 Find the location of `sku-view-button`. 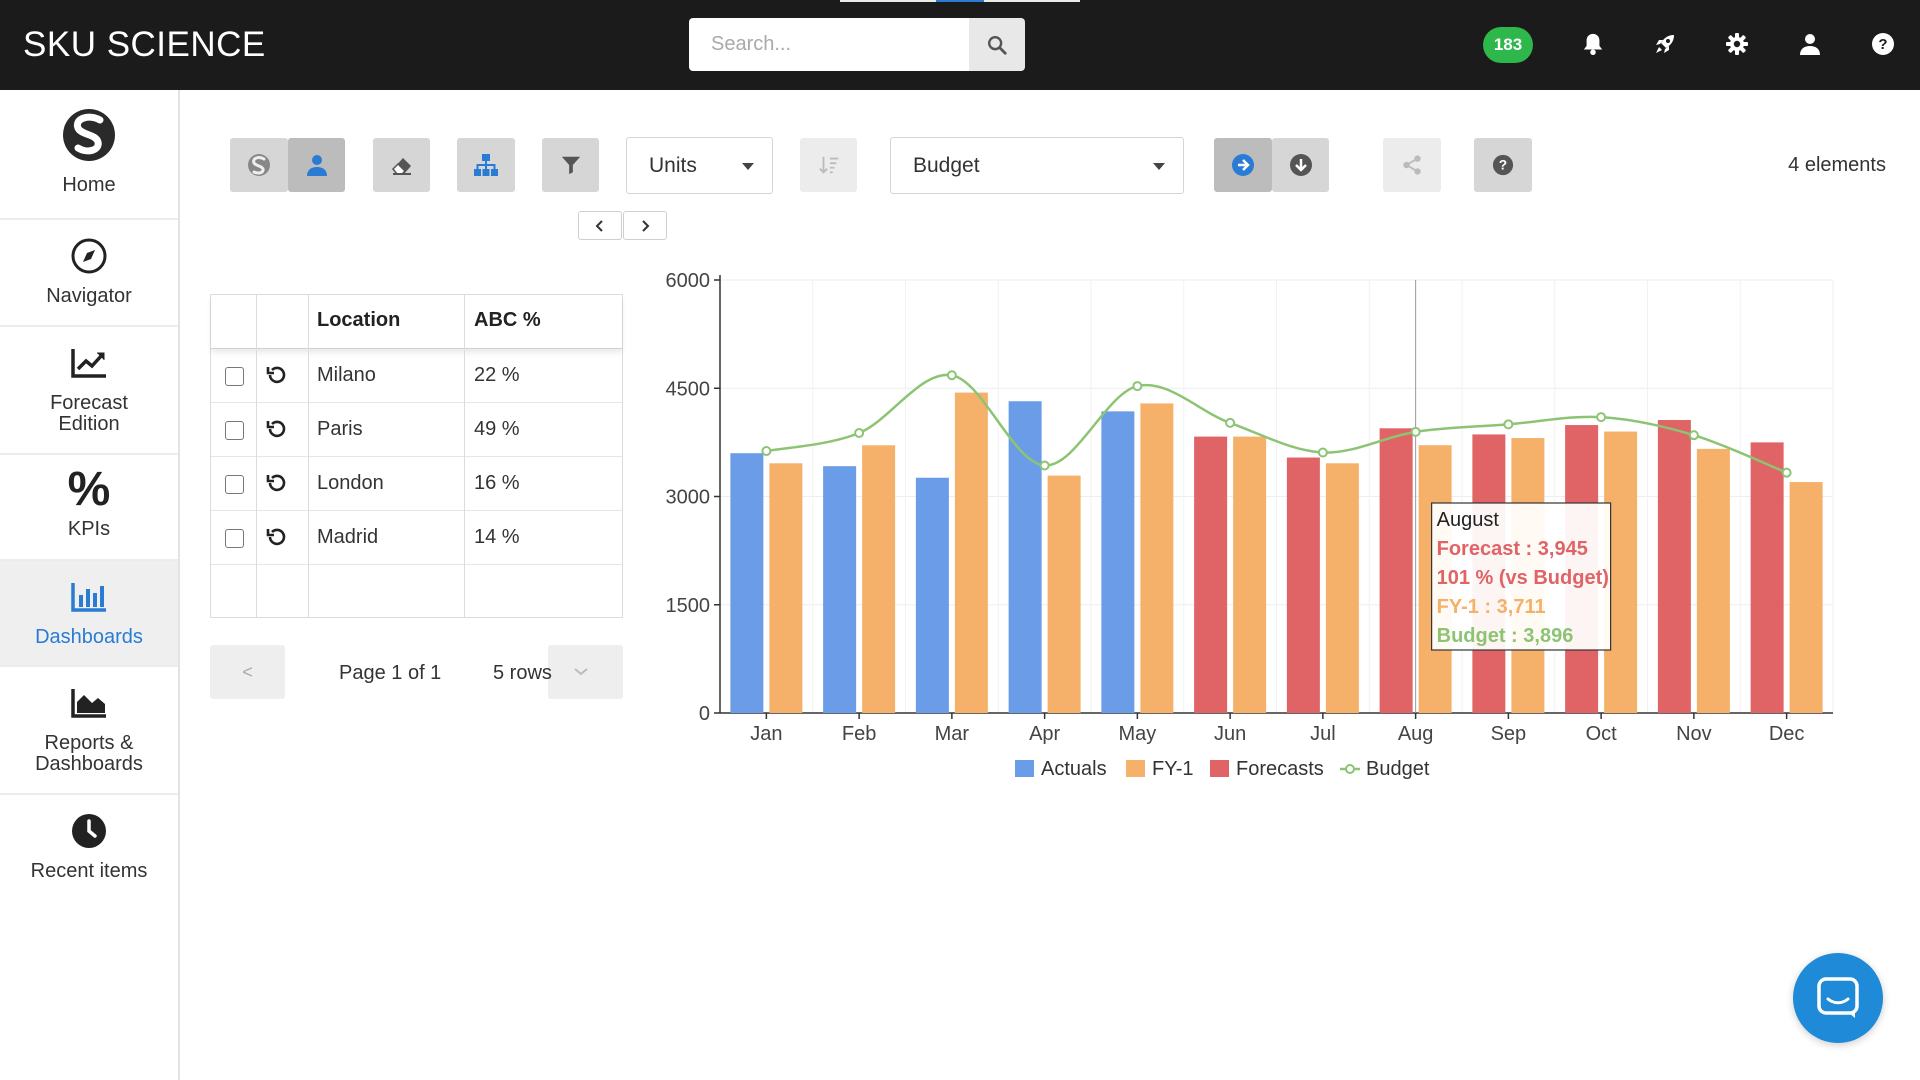

sku-view-button is located at coordinates (259, 165).